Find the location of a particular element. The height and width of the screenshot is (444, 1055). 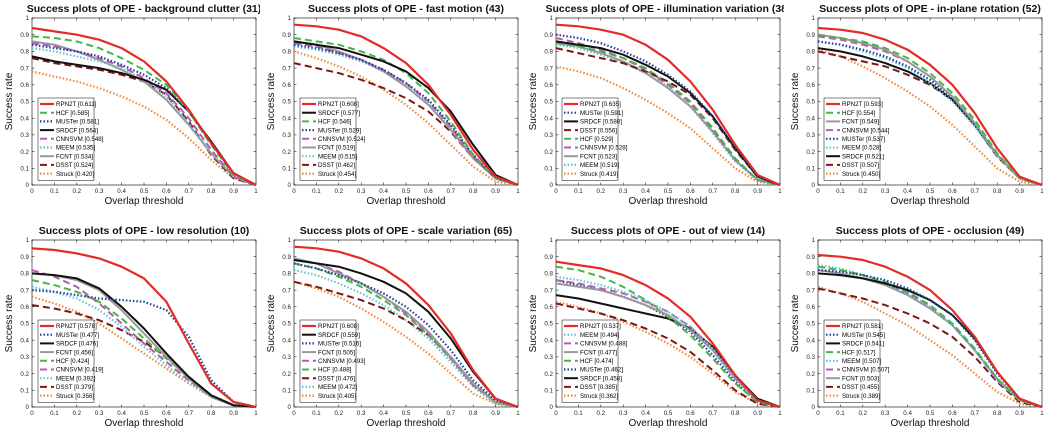

legend-entry: FCNT [0.503] is located at coordinates (860, 378).